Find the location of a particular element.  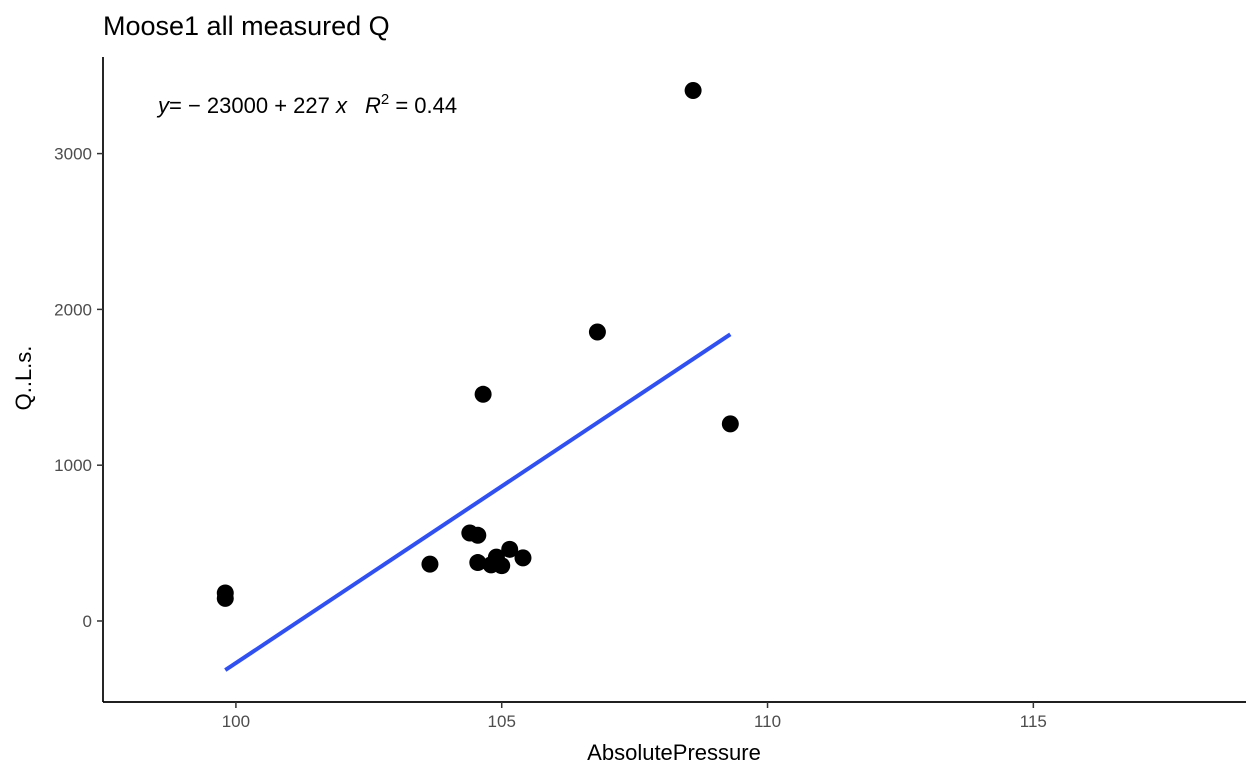

x-axis-title: AbsolutePressure is located at coordinates (674, 752).